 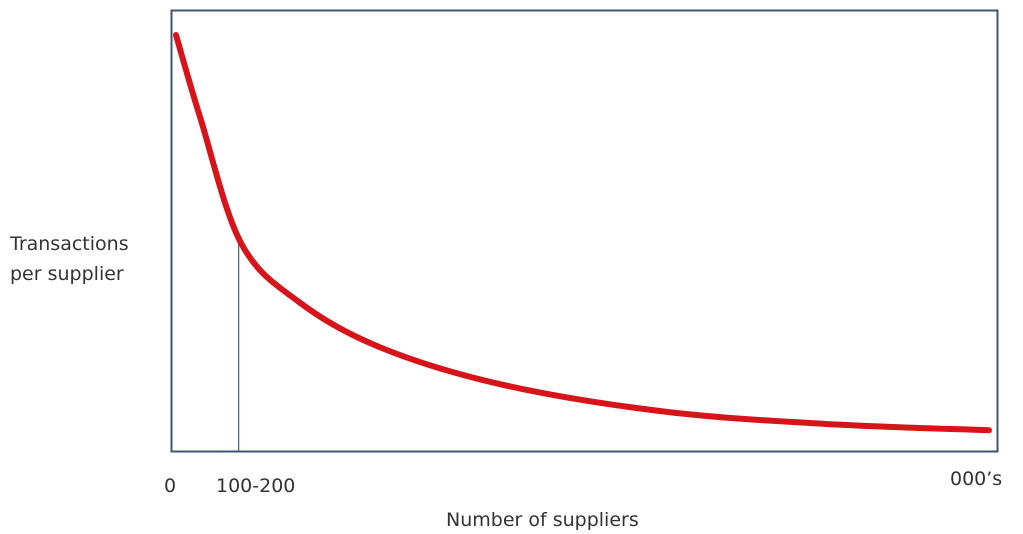 I want to click on x-tick-label-thousands: 000’s, so click(x=976, y=479).